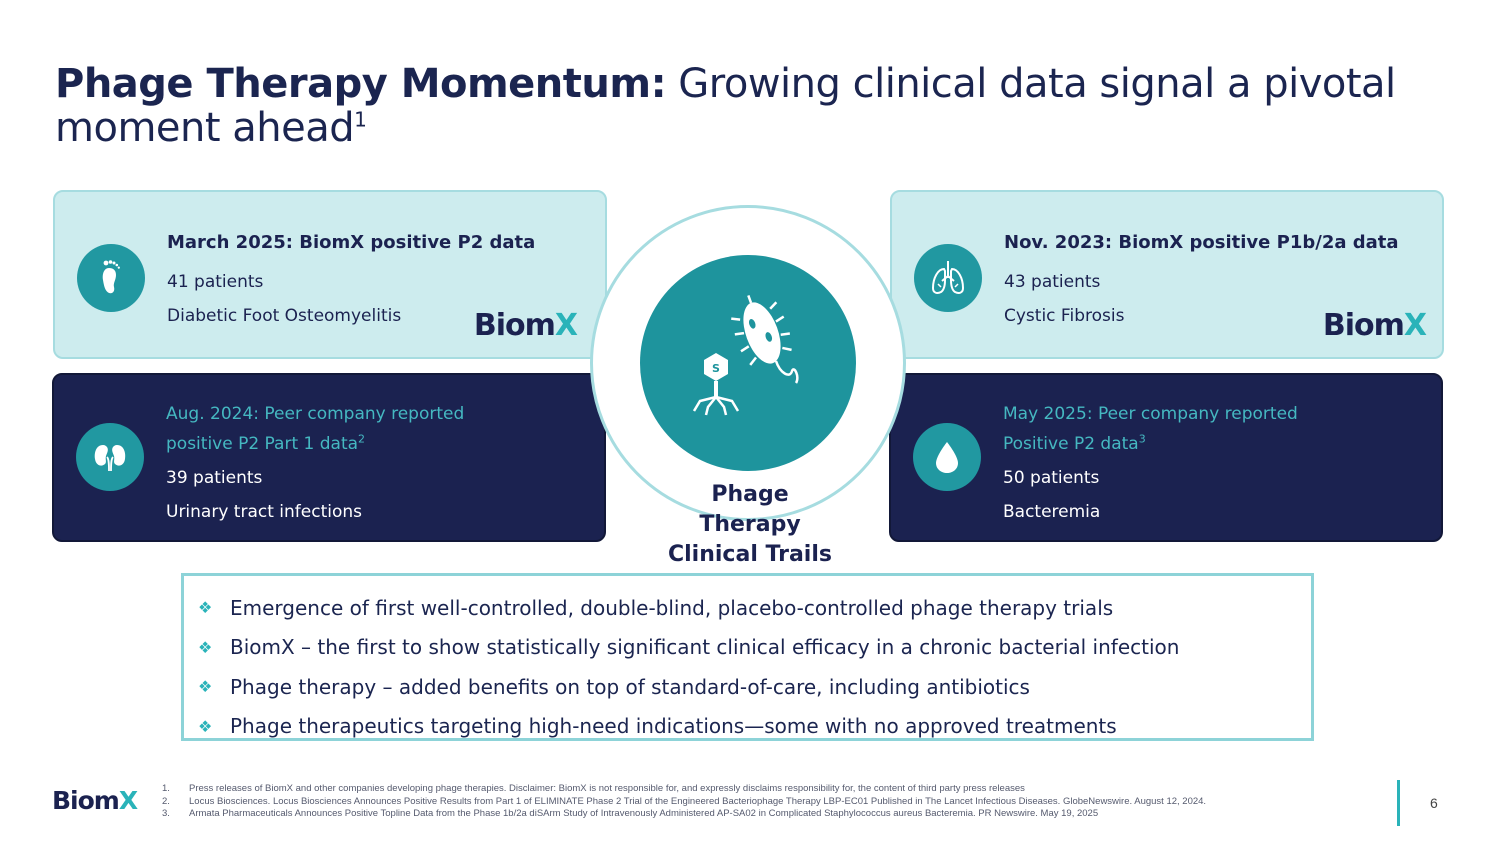 Image resolution: width=1500 pixels, height=843 pixels. What do you see at coordinates (215, 282) in the screenshot?
I see `card-patients: 41 patients` at bounding box center [215, 282].